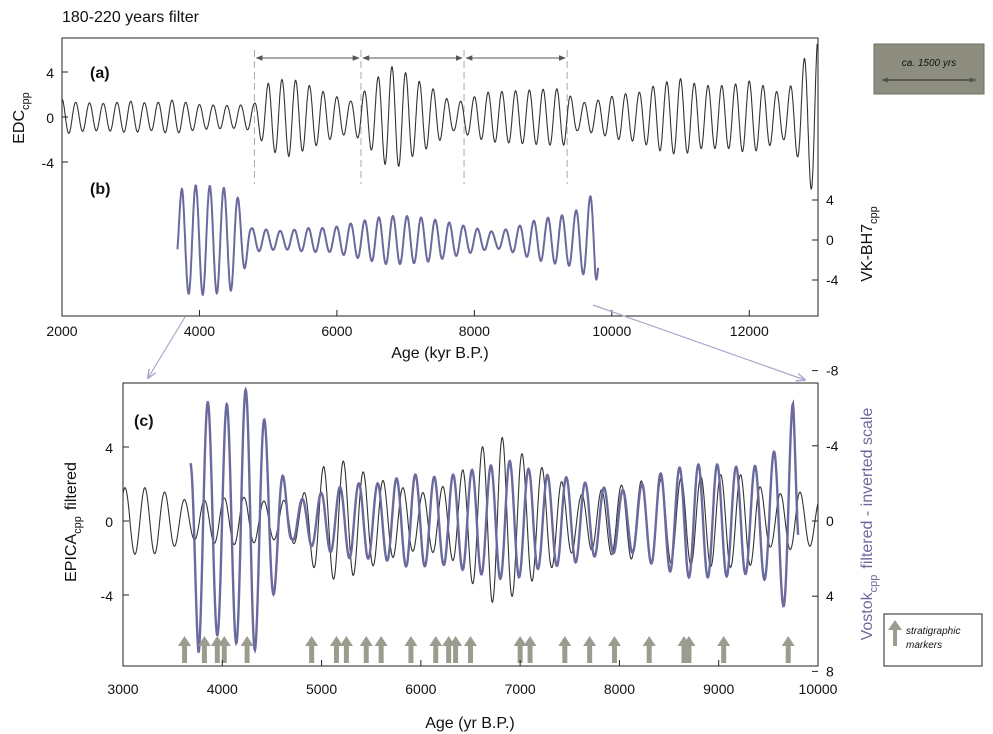  What do you see at coordinates (474, 331) in the screenshot?
I see `top-x-tick-label: 8000` at bounding box center [474, 331].